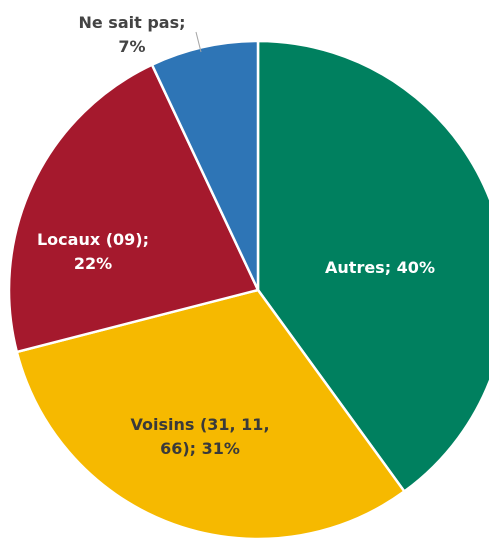 This screenshot has height=540, width=489. Describe the element at coordinates (200, 436) in the screenshot. I see `slice-label: Voisins (31, 11, 66); 31%` at that location.